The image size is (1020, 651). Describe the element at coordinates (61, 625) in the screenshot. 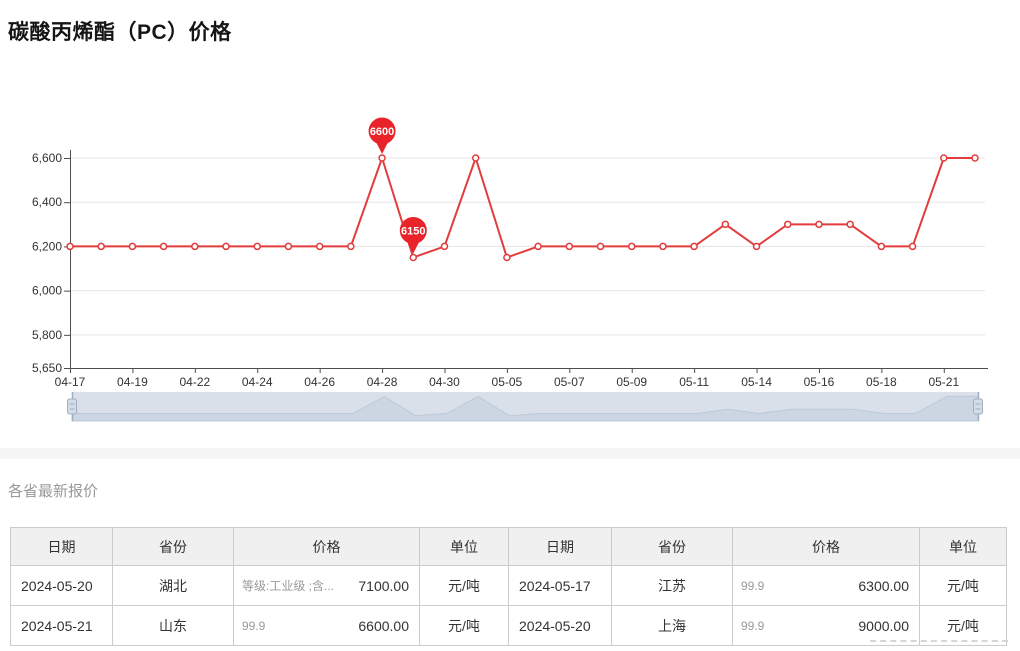

I see `cell-date: 2024-05-21` at that location.